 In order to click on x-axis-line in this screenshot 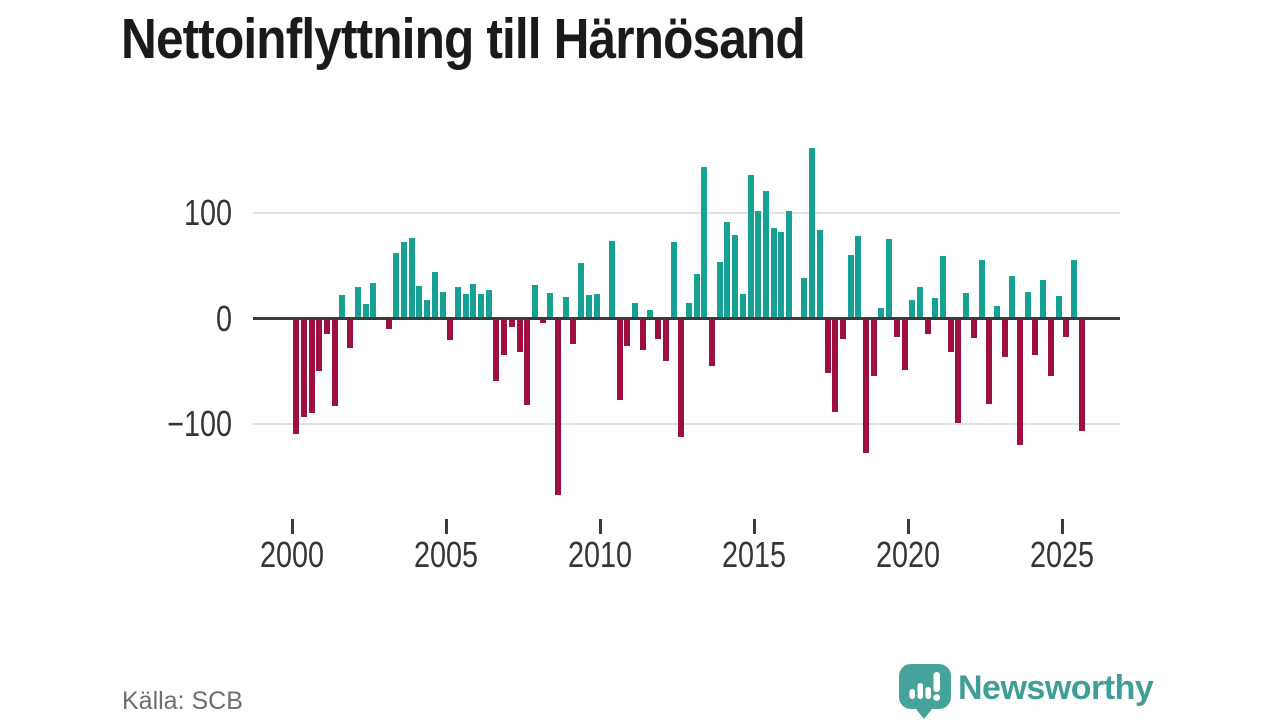, I will do `click(686, 318)`.